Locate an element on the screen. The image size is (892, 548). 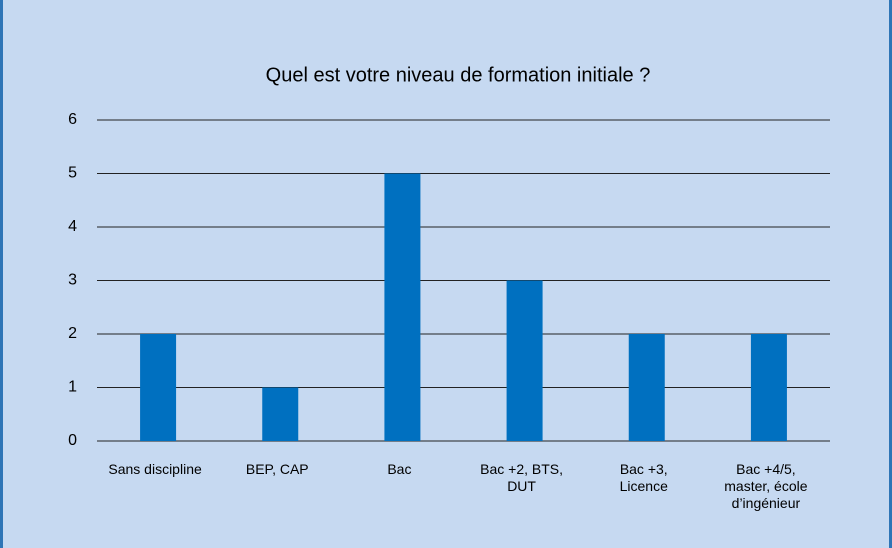
x-tick-label: Bac +4/5, master, école d’ingénieur is located at coordinates (766, 486).